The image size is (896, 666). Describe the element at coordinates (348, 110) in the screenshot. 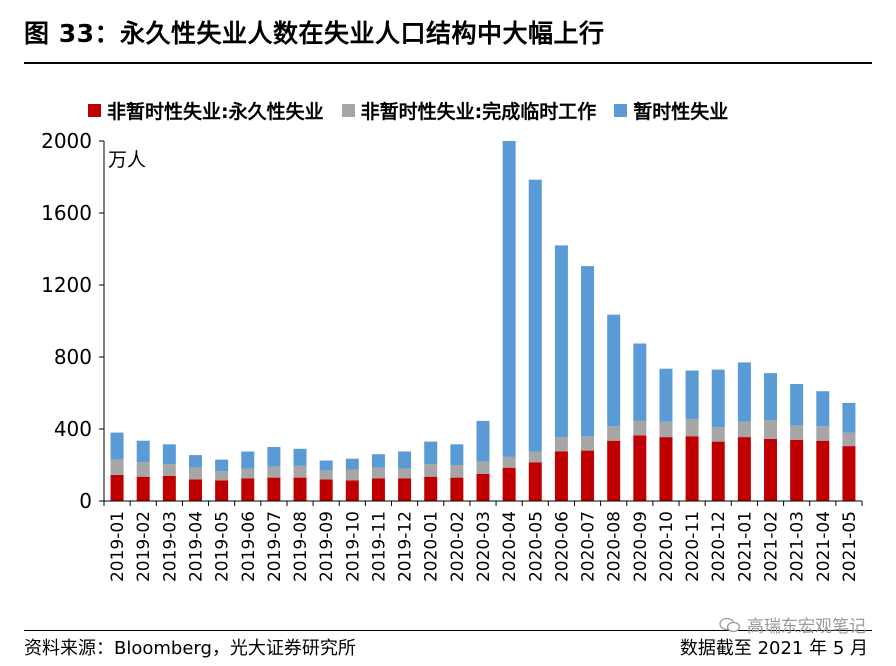

I see `legend-swatch-completed-temp` at that location.